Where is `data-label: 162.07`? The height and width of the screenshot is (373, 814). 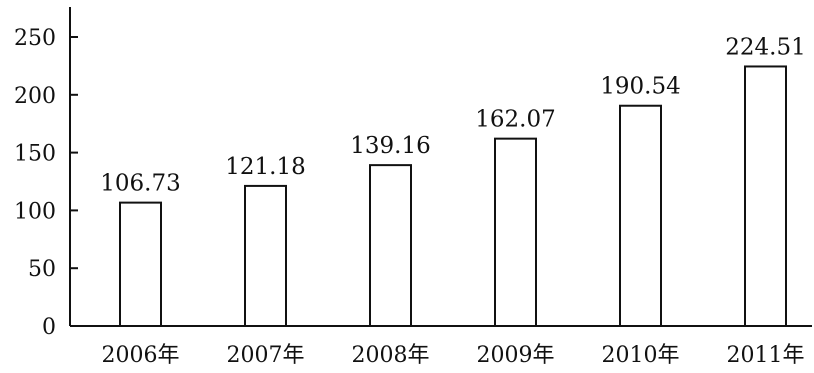
data-label: 162.07 is located at coordinates (515, 120).